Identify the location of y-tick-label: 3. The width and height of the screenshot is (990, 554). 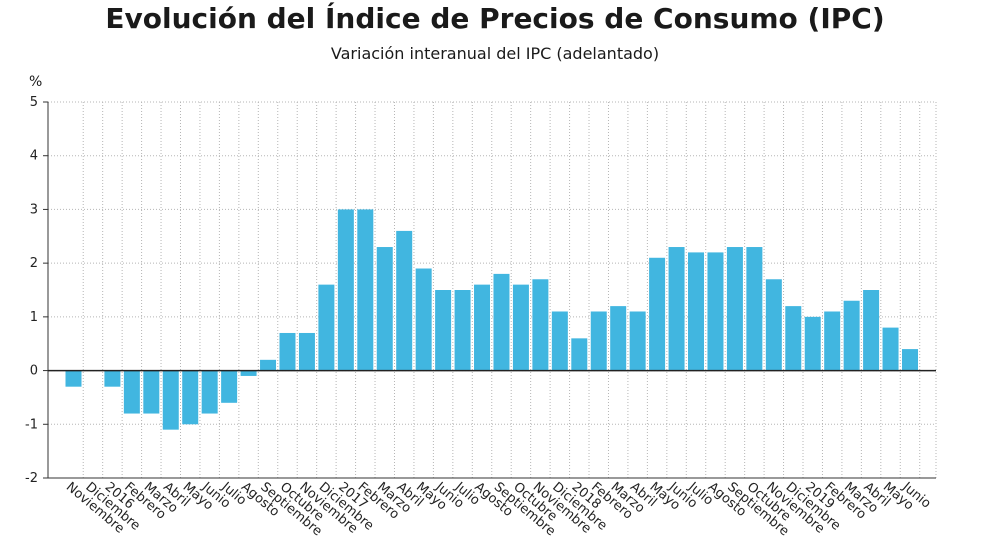
(34, 209).